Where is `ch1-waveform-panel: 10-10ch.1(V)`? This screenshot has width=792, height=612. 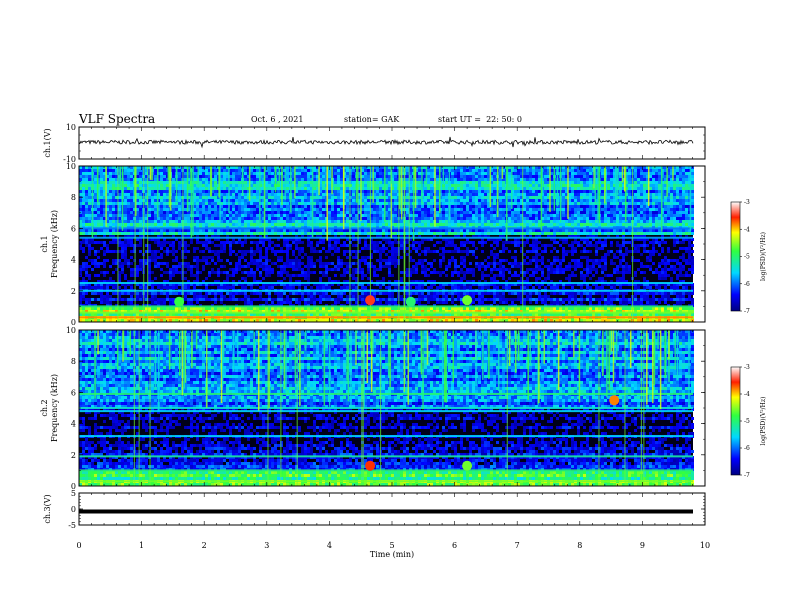 ch1-waveform-panel: 10-10ch.1(V) is located at coordinates (374, 143).